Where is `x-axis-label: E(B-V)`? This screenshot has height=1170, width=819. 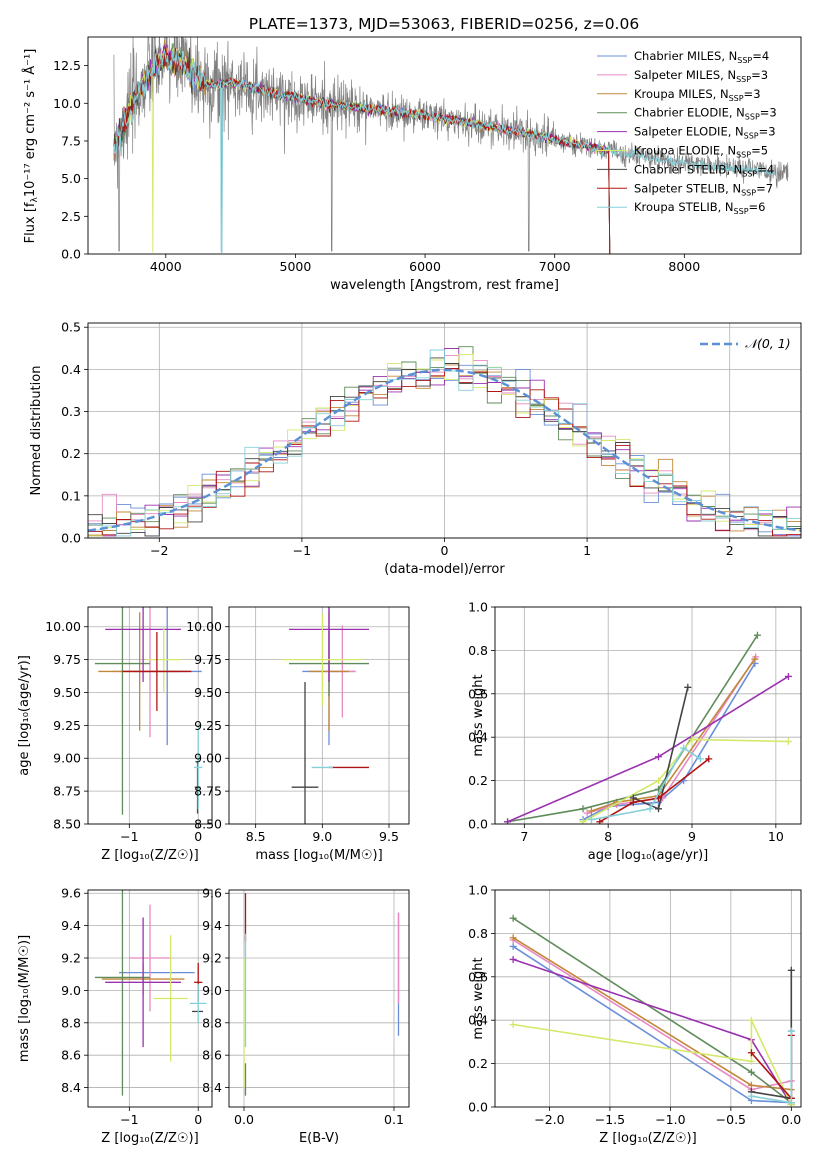
x-axis-label: E(B-V) is located at coordinates (319, 1138).